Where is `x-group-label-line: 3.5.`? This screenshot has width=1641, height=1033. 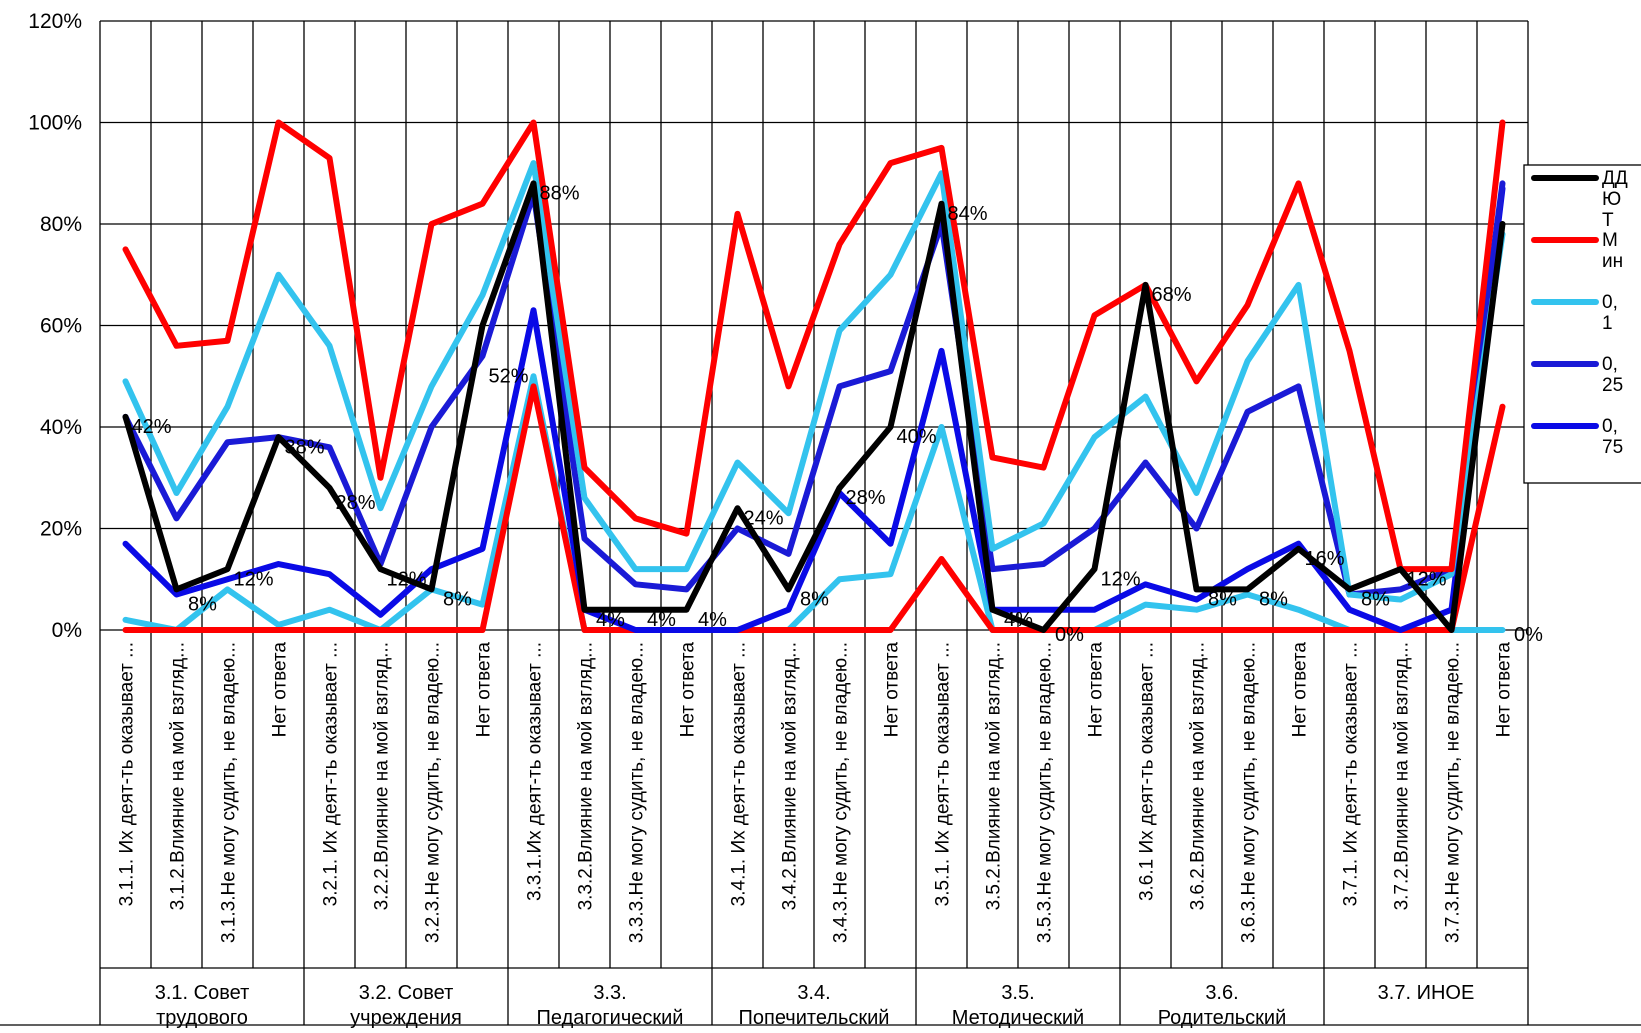 x-group-label-line: 3.5. is located at coordinates (1017, 993).